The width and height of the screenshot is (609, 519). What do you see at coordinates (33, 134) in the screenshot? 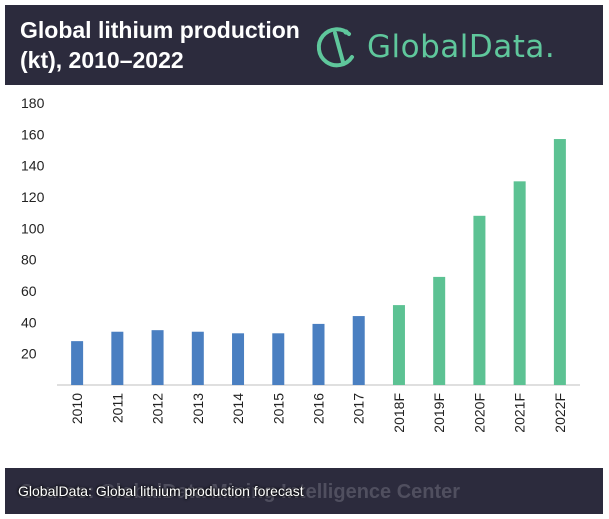
I see `y-tick-label: 160` at bounding box center [33, 134].